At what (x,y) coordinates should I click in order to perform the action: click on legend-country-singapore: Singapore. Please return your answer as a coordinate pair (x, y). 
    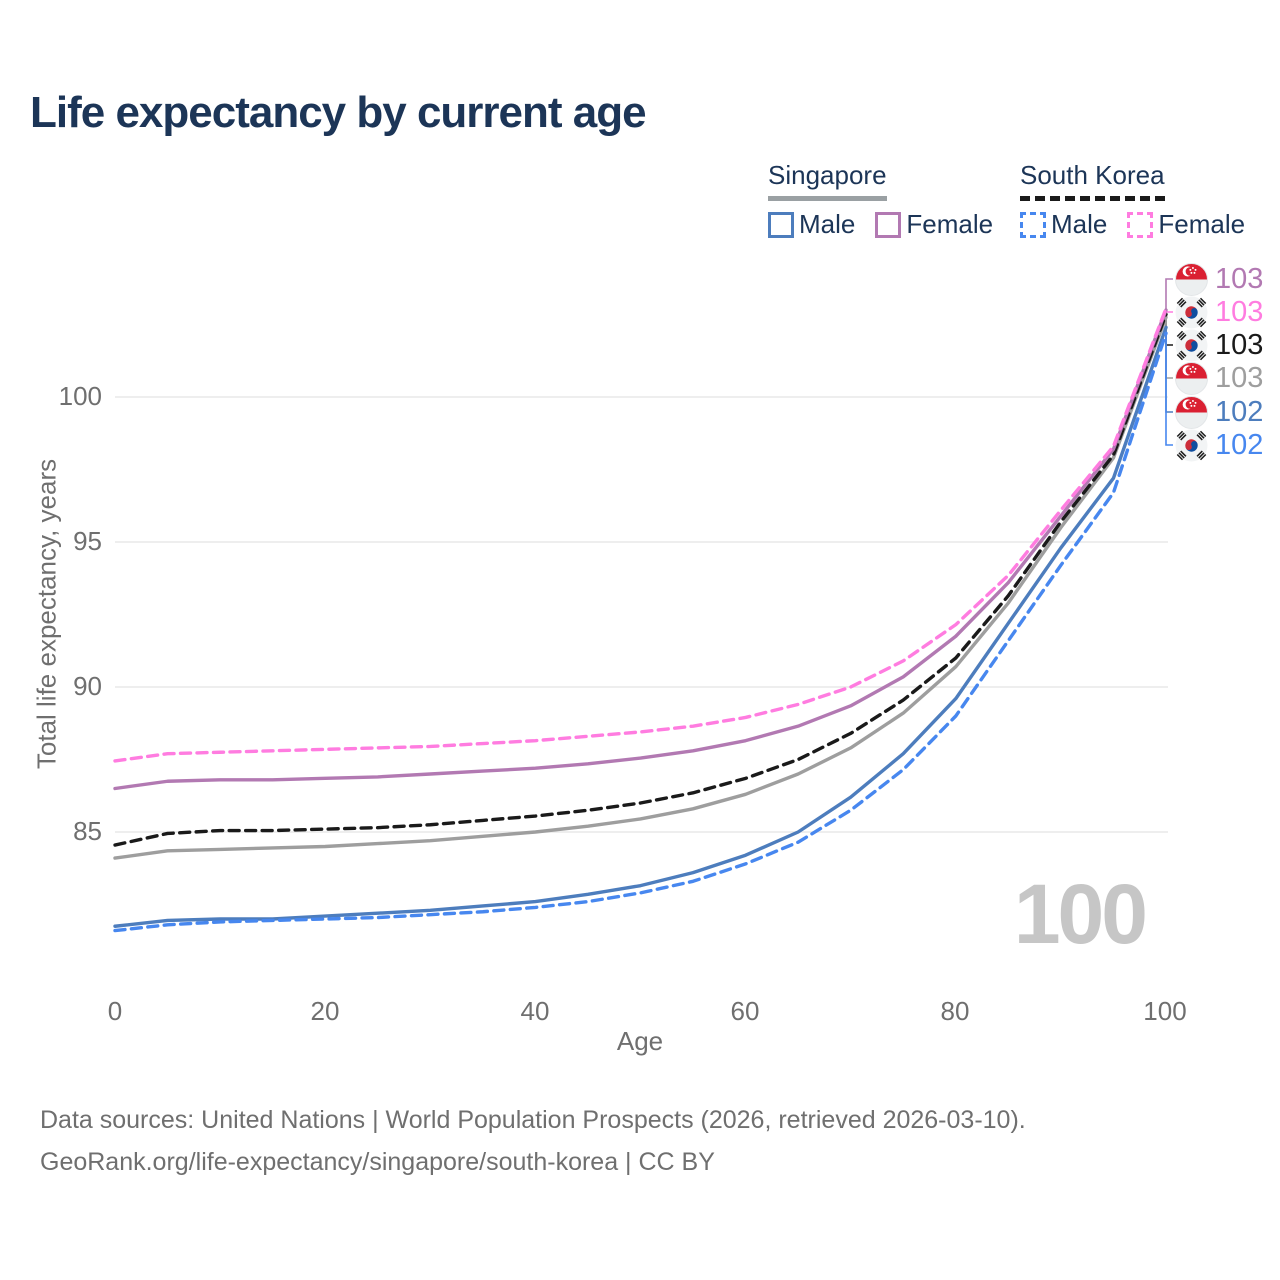
    Looking at the image, I should click on (827, 180).